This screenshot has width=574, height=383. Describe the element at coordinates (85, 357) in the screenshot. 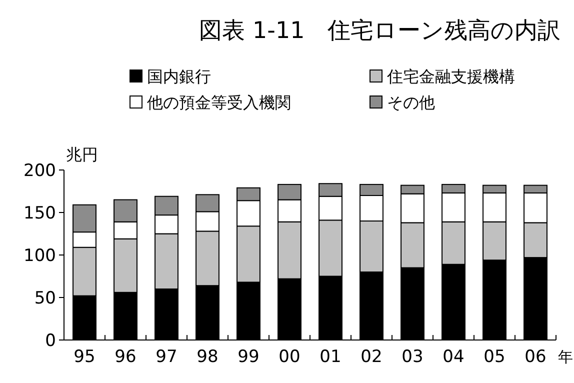

I see `x-tick-label: 95` at that location.